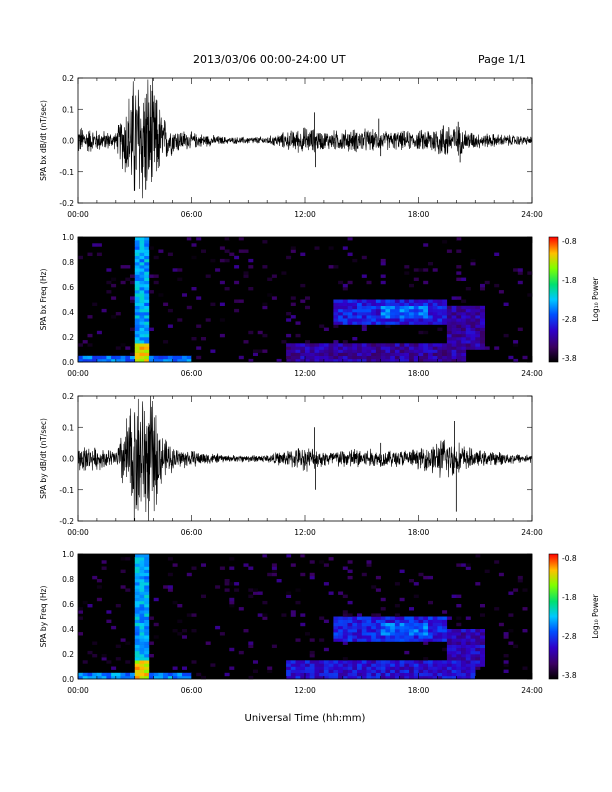 The image size is (612, 792). What do you see at coordinates (68, 459) in the screenshot?
I see `y-tick-label: 0.0` at bounding box center [68, 459].